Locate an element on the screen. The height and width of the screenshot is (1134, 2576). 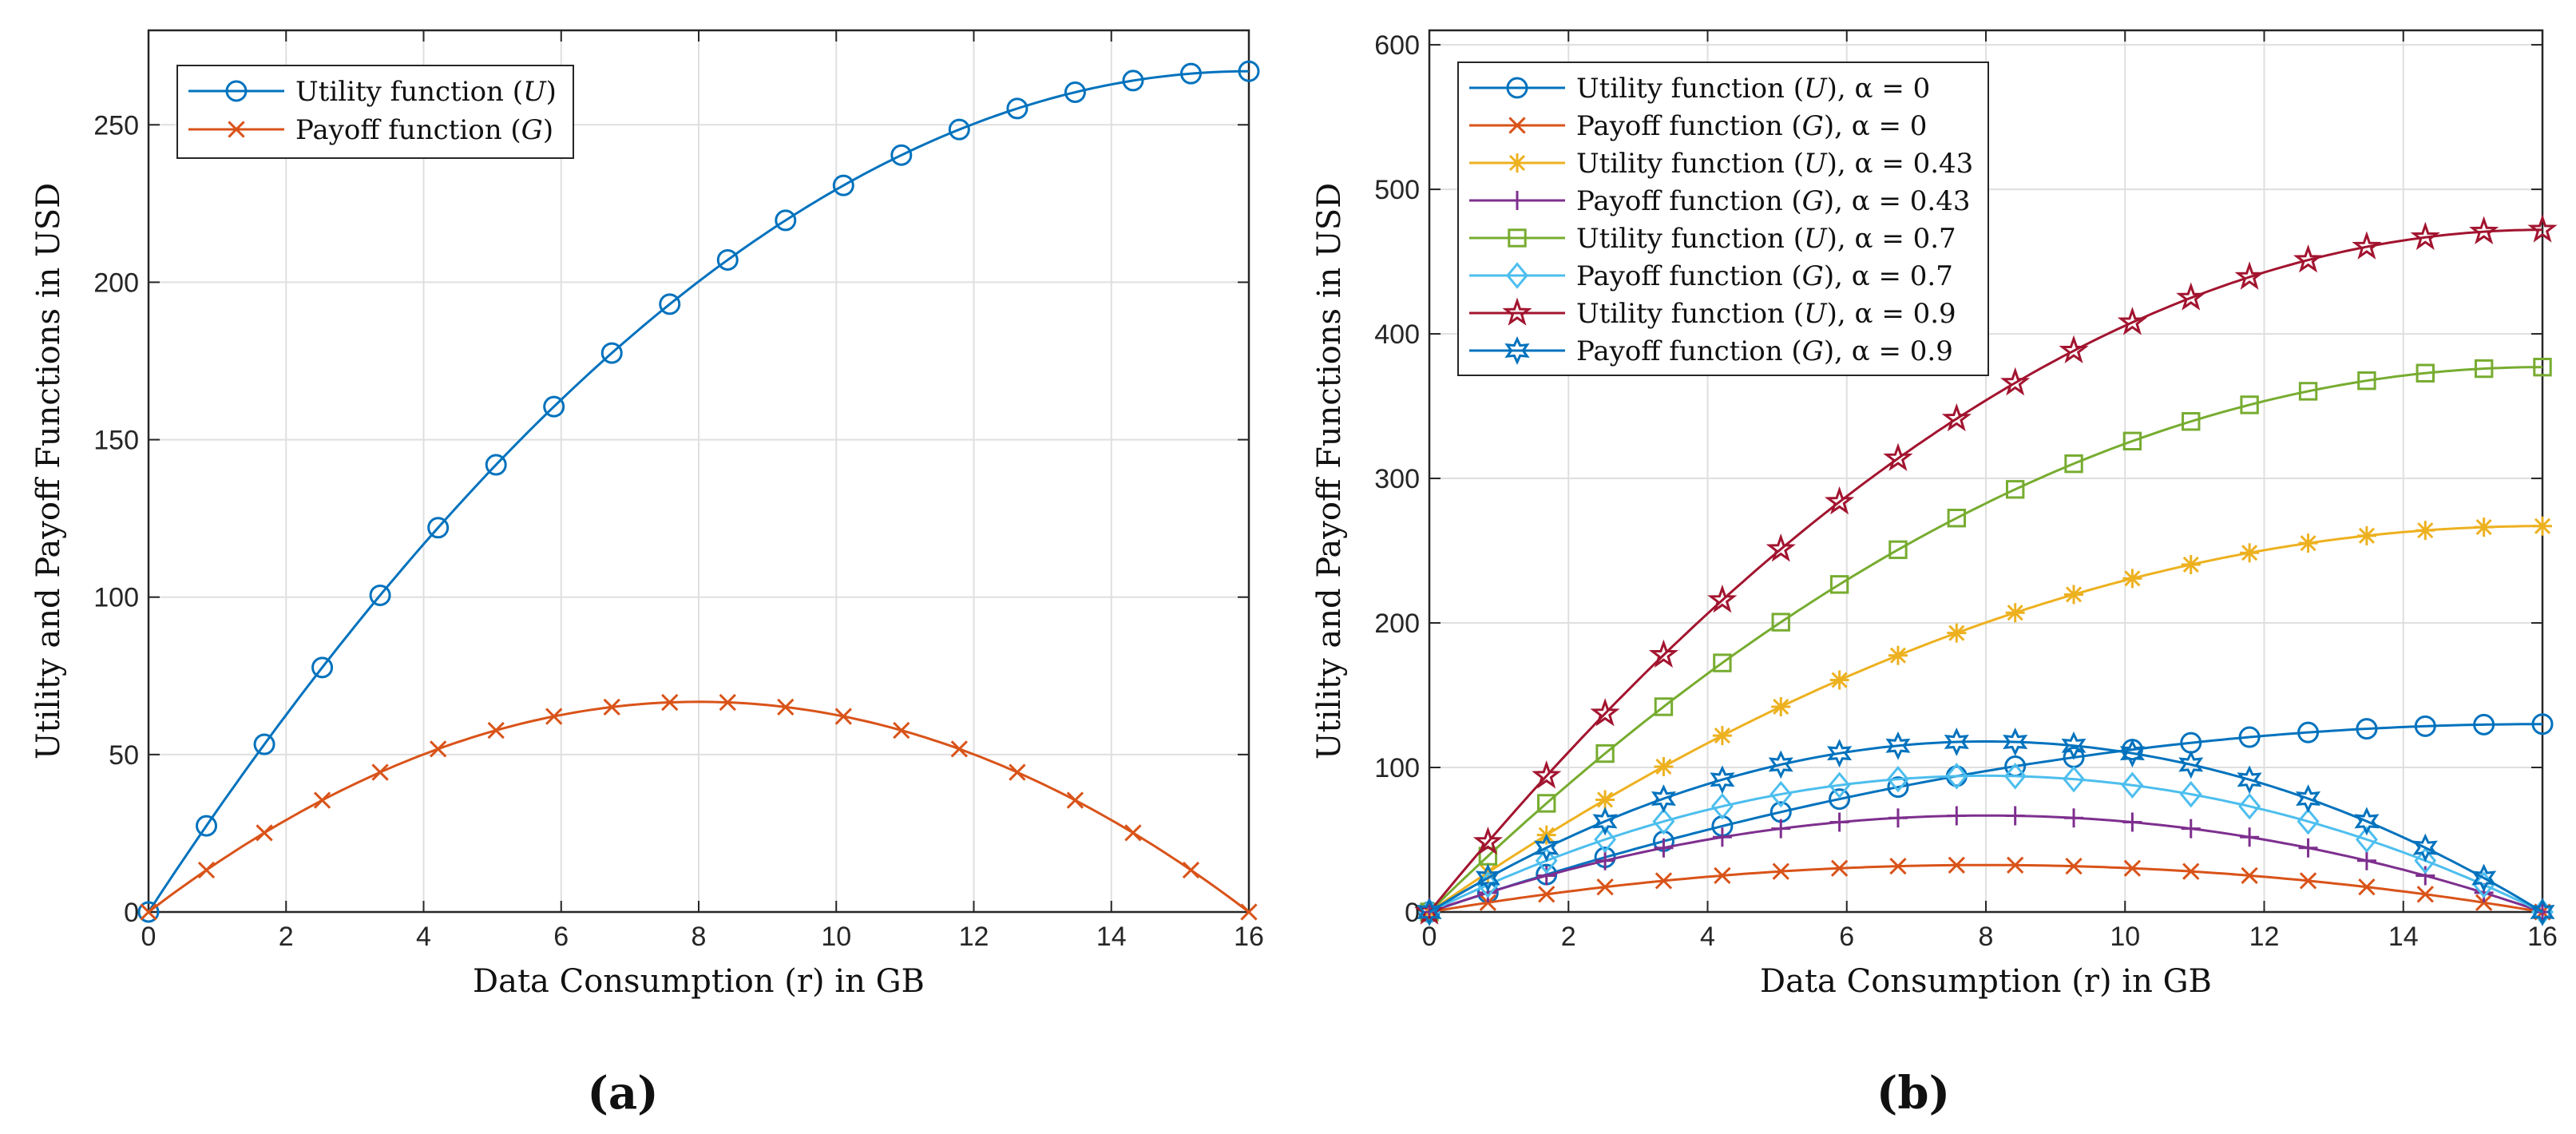
legend-entry-label: Utility function (U), α = 0.43 is located at coordinates (1774, 164).